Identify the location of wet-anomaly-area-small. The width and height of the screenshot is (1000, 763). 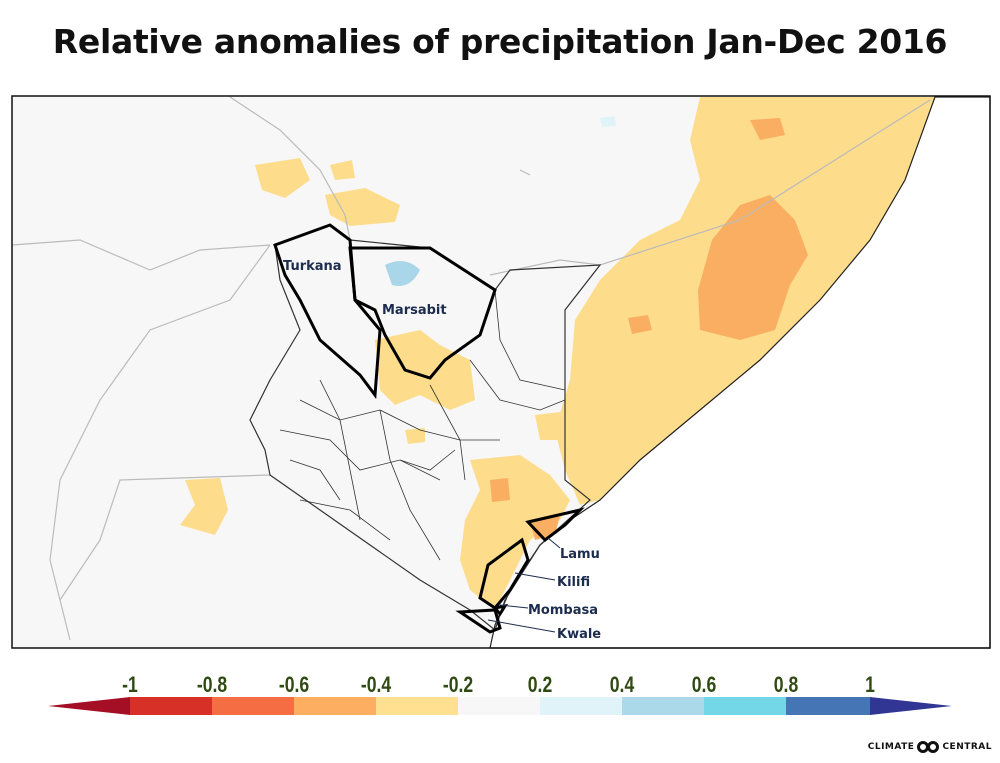
(608, 121).